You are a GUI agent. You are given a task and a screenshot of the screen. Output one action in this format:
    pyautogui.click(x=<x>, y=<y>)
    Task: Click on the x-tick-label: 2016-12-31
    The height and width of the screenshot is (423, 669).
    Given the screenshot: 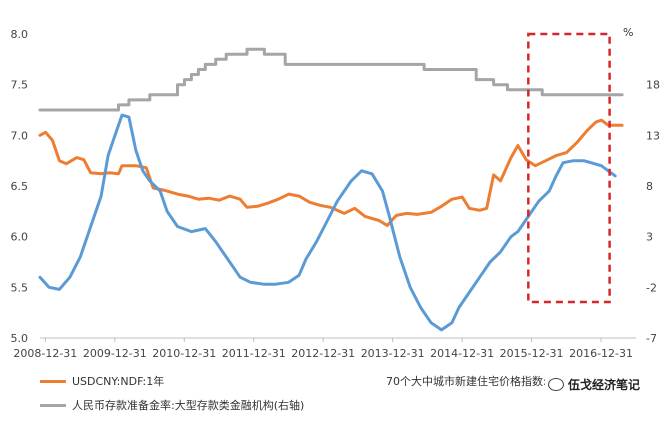 What is the action you would take?
    pyautogui.click(x=601, y=353)
    